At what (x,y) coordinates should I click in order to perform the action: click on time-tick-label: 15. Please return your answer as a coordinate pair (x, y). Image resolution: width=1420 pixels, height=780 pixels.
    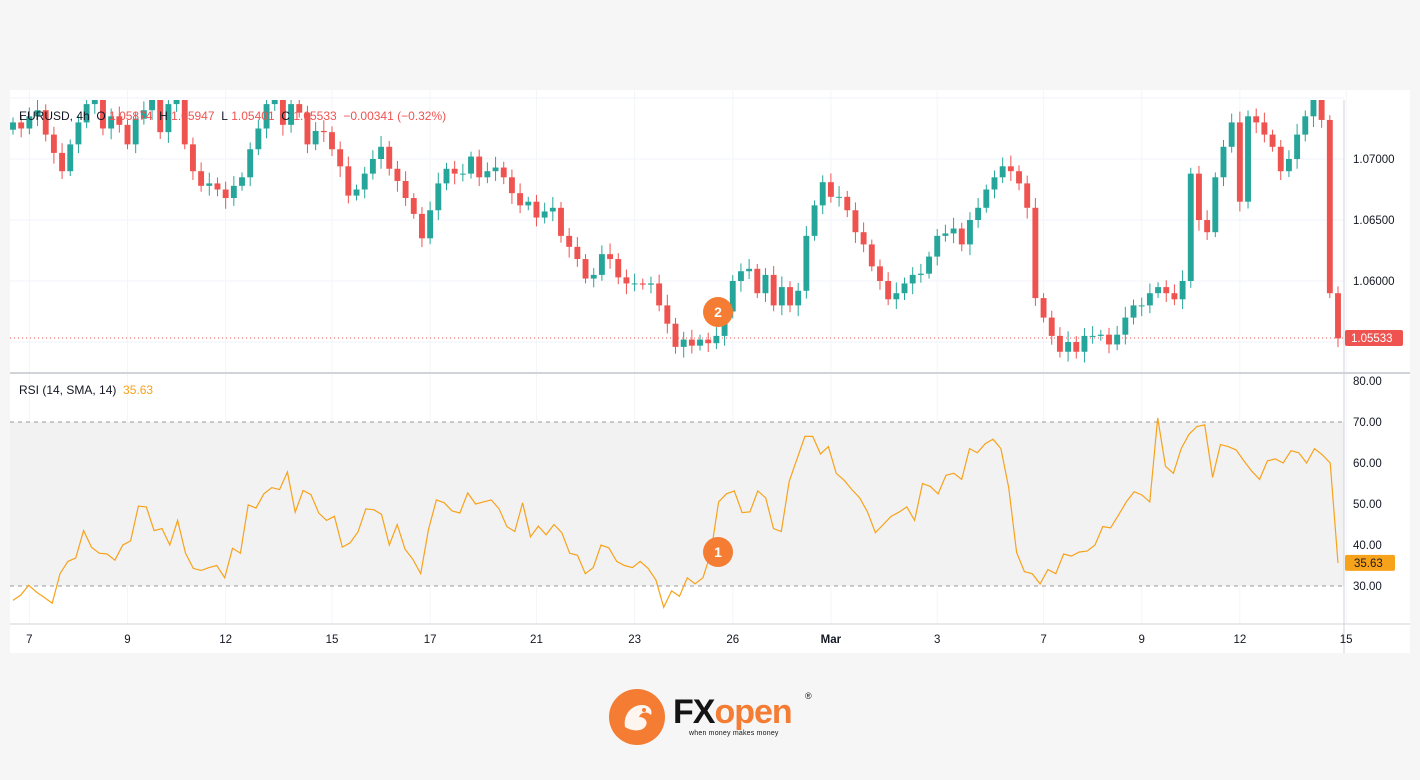
    Looking at the image, I should click on (1346, 640).